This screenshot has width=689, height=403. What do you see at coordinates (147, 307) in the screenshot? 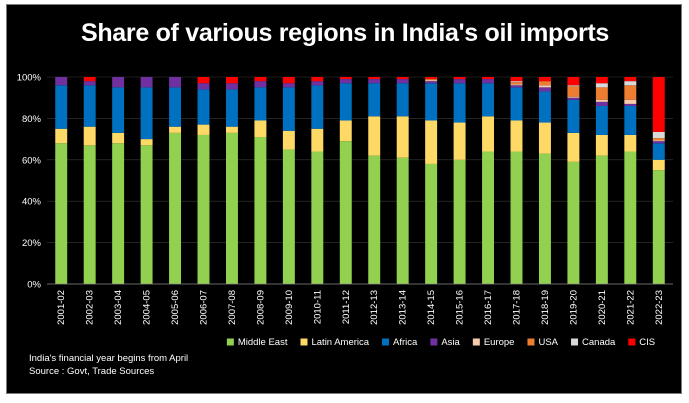
I see `x-tick-label: 2004-05` at bounding box center [147, 307].